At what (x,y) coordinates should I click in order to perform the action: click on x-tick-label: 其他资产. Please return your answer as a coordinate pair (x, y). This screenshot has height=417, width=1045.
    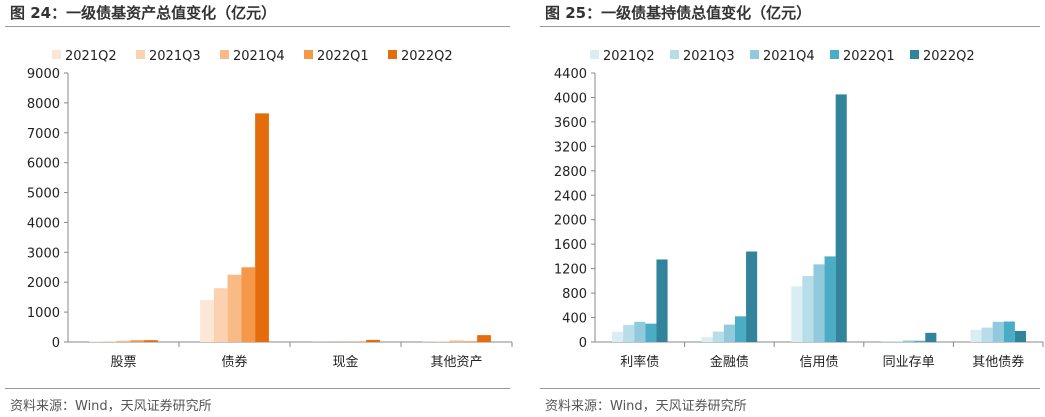
    Looking at the image, I should click on (456, 362).